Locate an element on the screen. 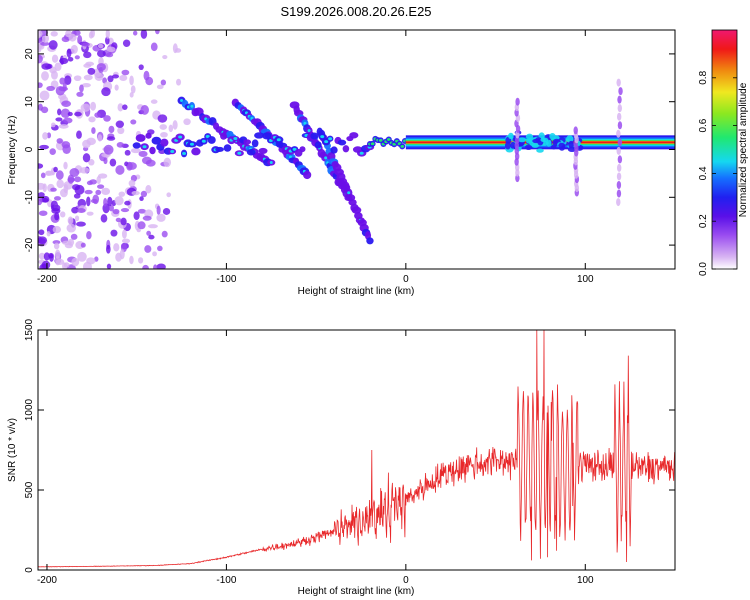 This screenshot has height=600, width=750. y-tick-label: 500 is located at coordinates (29, 489).